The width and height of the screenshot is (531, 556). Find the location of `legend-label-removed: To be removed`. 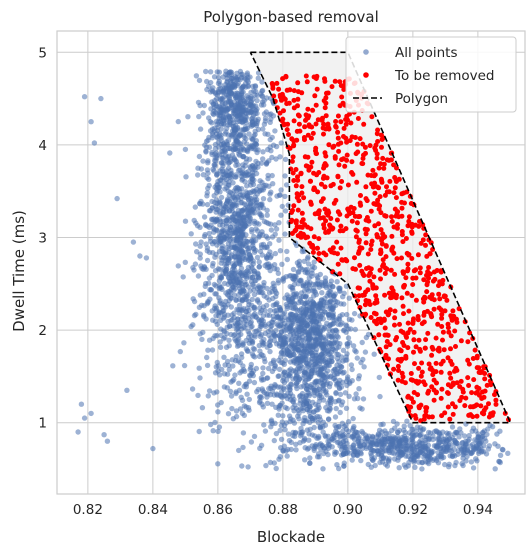

legend-label-removed: To be removed is located at coordinates (444, 76).